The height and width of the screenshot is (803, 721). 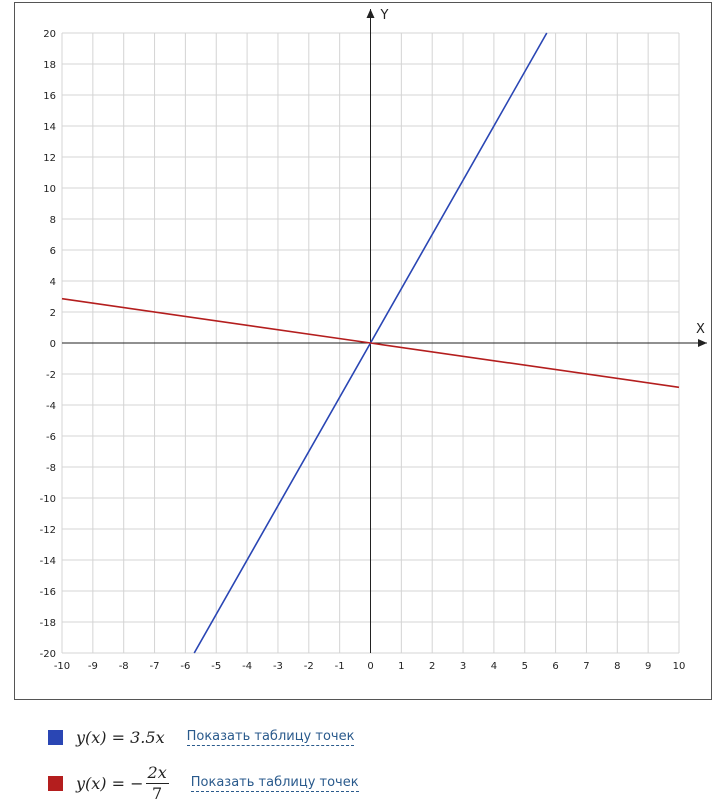 What do you see at coordinates (53, 251) in the screenshot?
I see `y-tick-label: 6` at bounding box center [53, 251].